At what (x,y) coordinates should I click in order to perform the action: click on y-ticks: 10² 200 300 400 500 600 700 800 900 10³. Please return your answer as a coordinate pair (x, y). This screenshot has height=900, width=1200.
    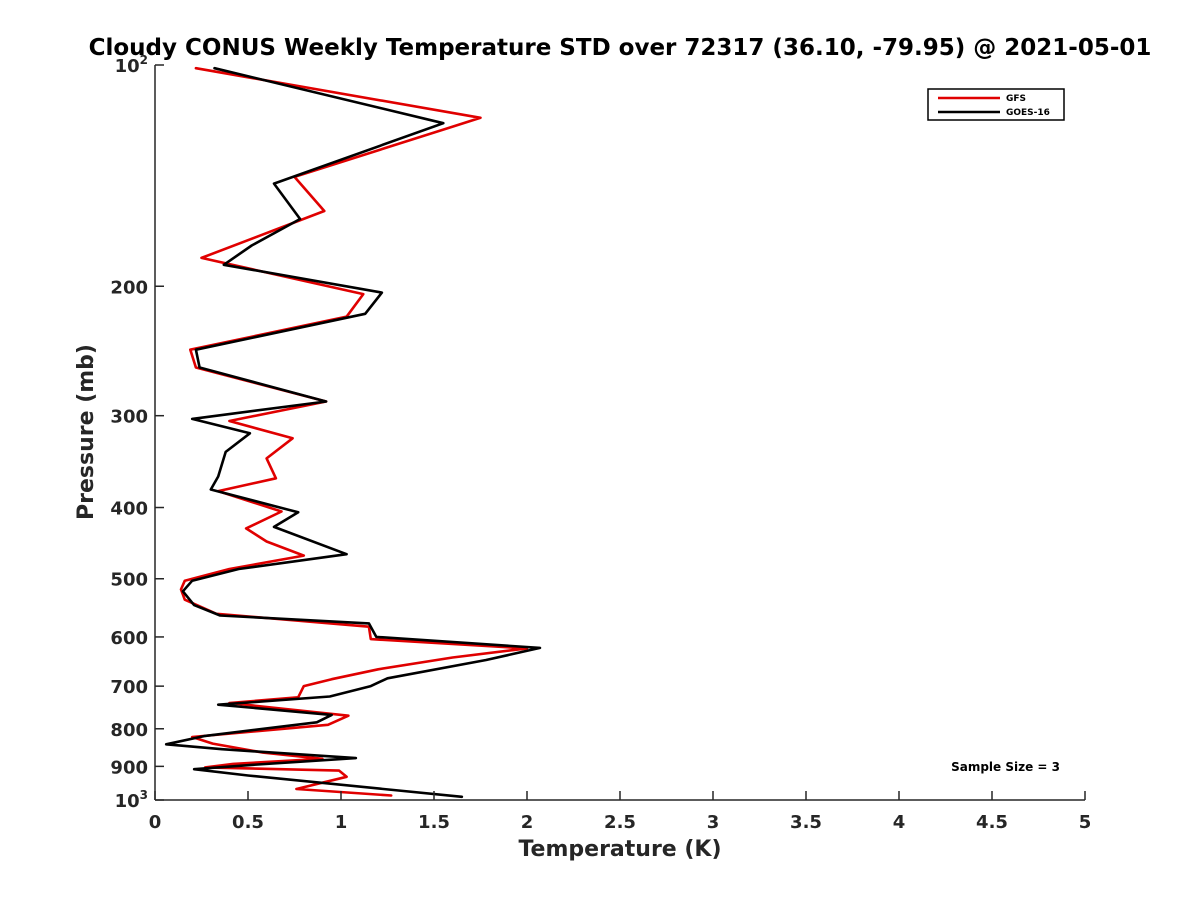
    Looking at the image, I should click on (137, 432).